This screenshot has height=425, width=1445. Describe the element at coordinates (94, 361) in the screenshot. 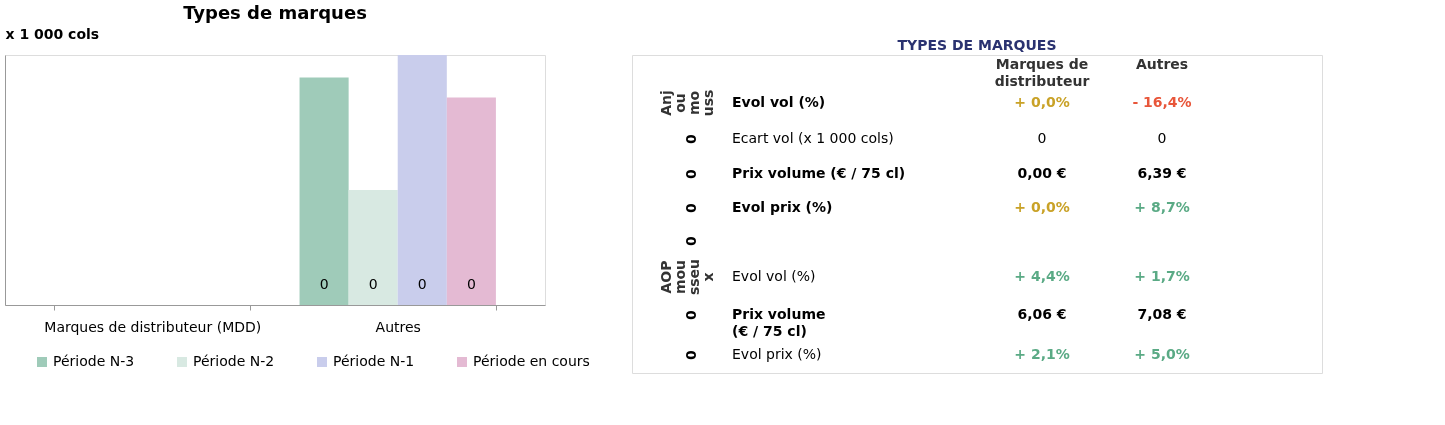

I see `legend-label: Période N-3` at that location.